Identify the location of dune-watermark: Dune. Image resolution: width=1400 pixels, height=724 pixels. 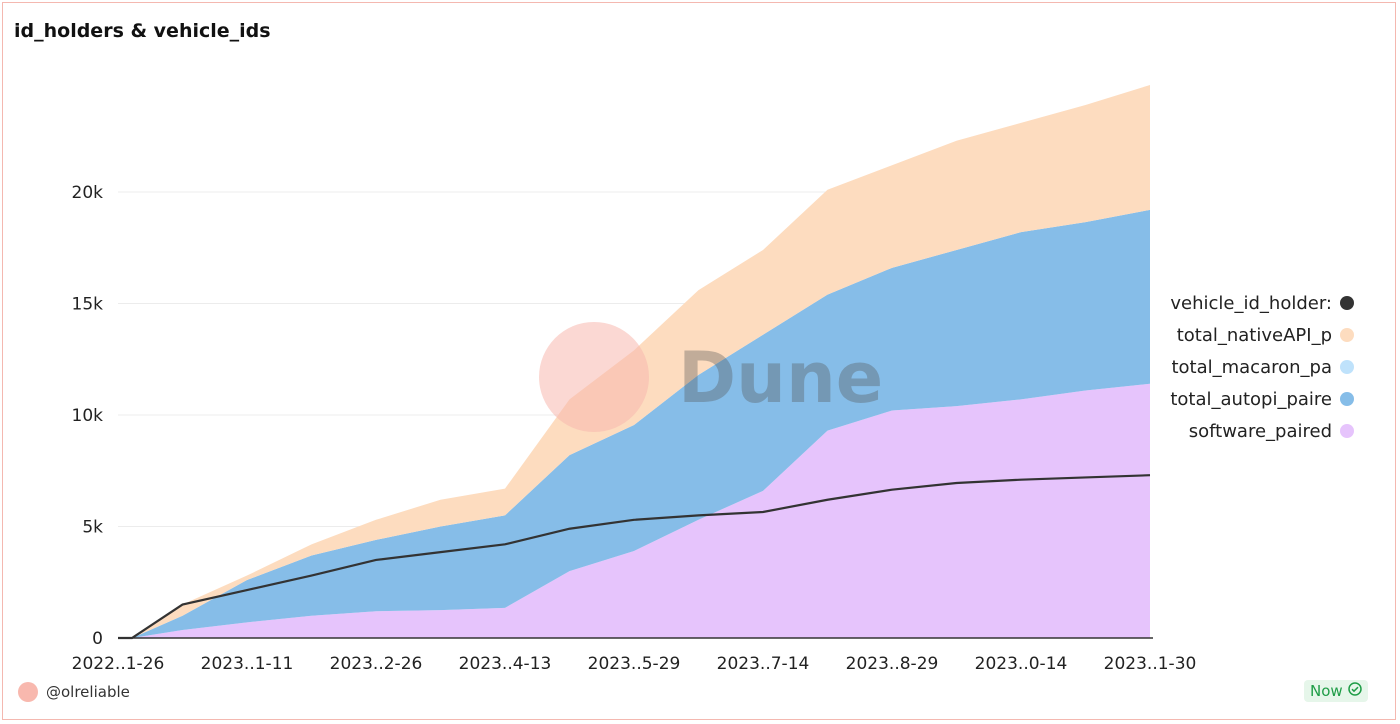
(780, 378).